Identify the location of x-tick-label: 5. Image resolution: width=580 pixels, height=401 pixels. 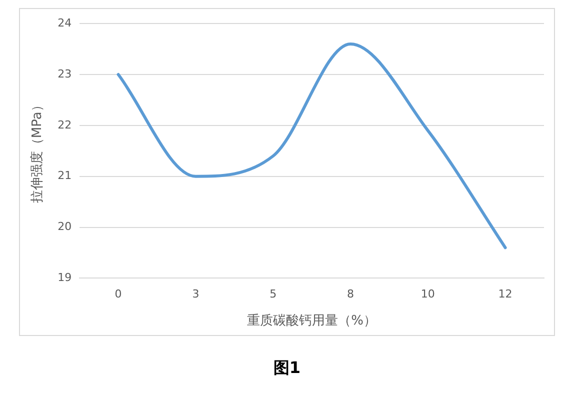
(273, 294).